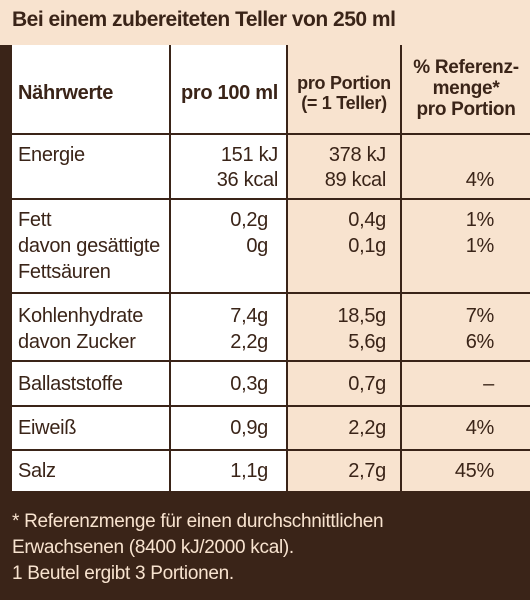 The image size is (530, 600). I want to click on row-energie-per100-kcal: 36 kcal, so click(247, 180).